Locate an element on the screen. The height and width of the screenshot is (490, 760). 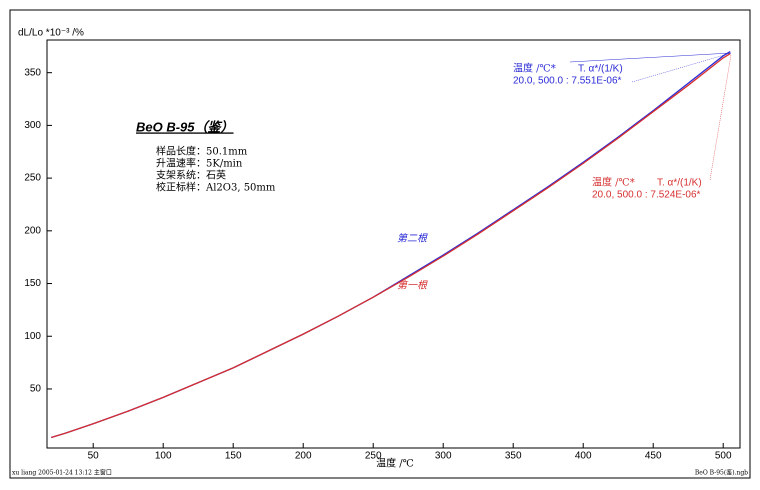
y-axis-title: dL/Lo *10⁻³ /% is located at coordinates (51, 33).